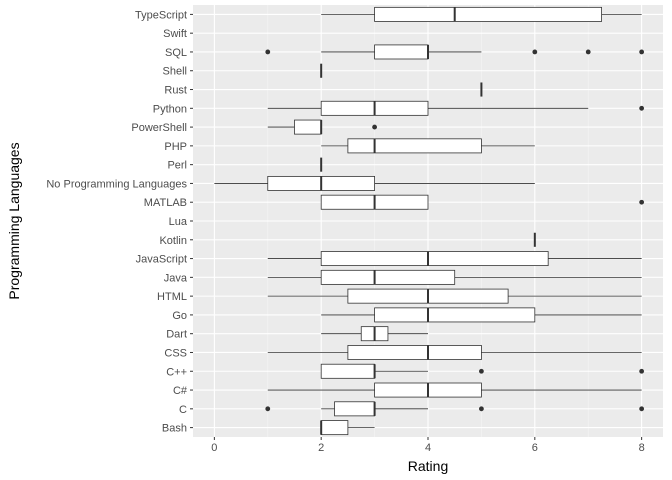  Describe the element at coordinates (175, 91) in the screenshot. I see `y-tick-label: Rust` at that location.